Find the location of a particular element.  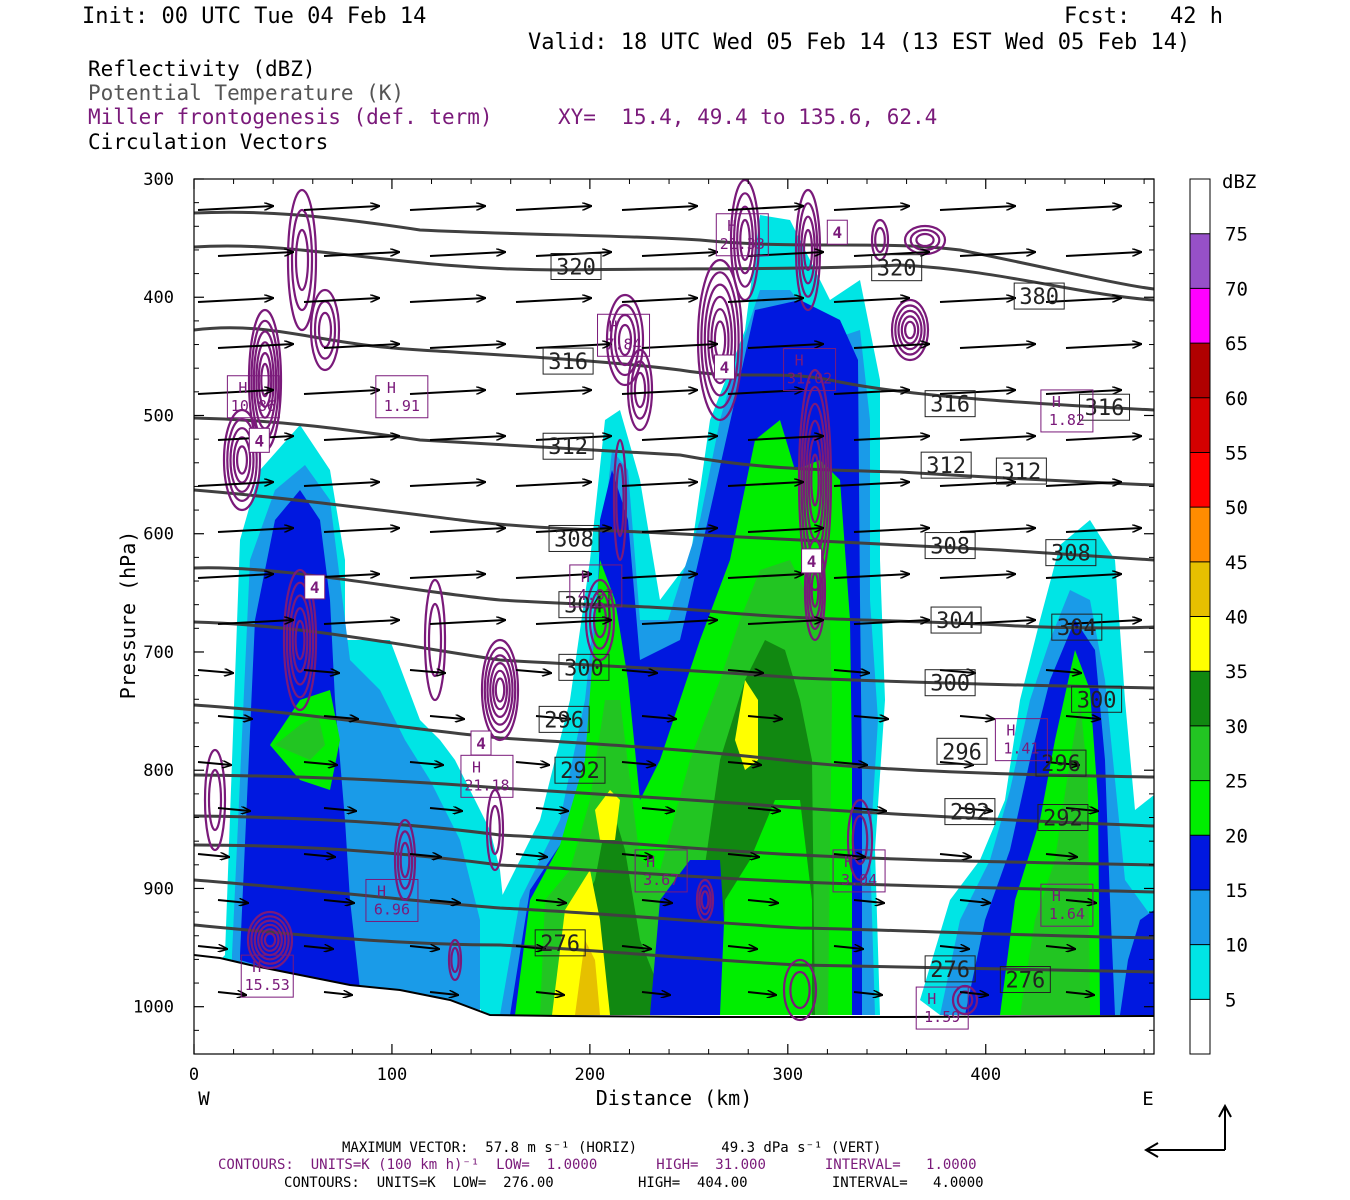

theta-label: 296 is located at coordinates (564, 719).